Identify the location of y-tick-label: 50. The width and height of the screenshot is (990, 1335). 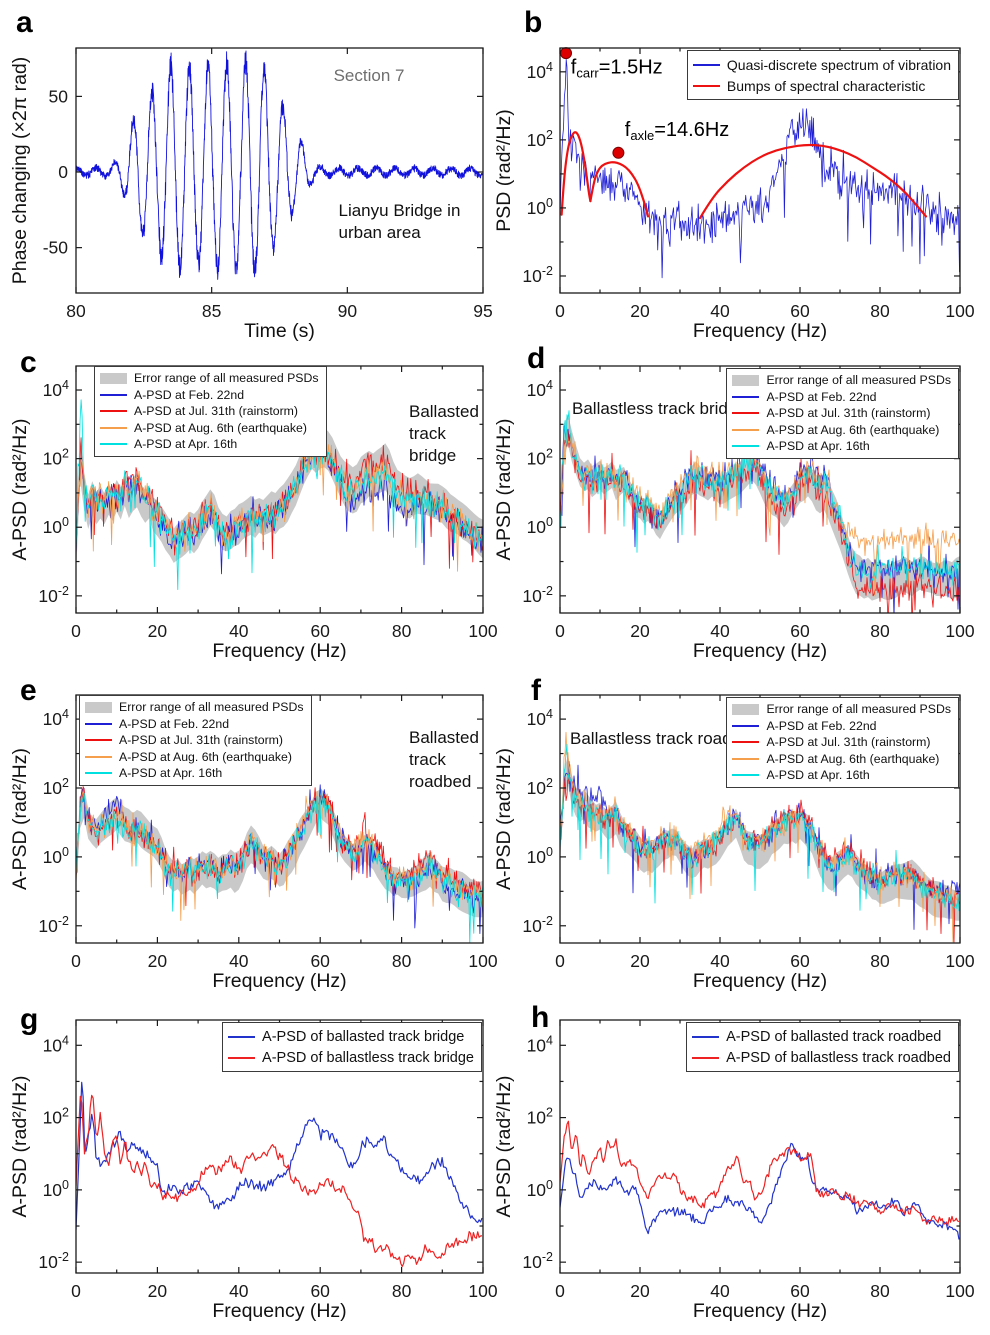
(59, 96).